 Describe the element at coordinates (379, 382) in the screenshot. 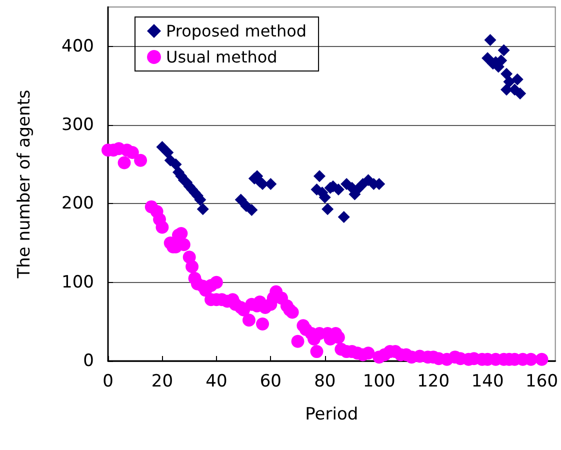

I see `x-tick-label: 100` at that location.